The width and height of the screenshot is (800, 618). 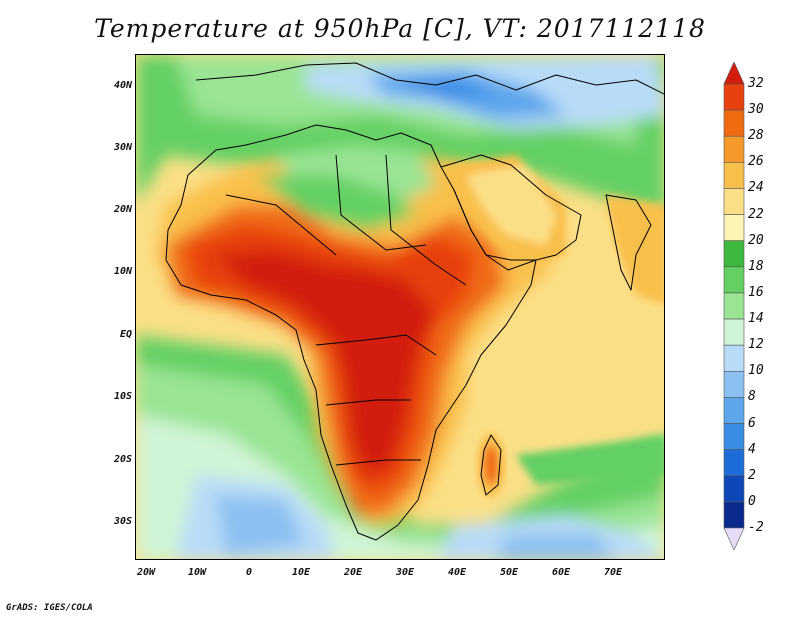 I want to click on lat-label: EQ, so click(x=125, y=334).